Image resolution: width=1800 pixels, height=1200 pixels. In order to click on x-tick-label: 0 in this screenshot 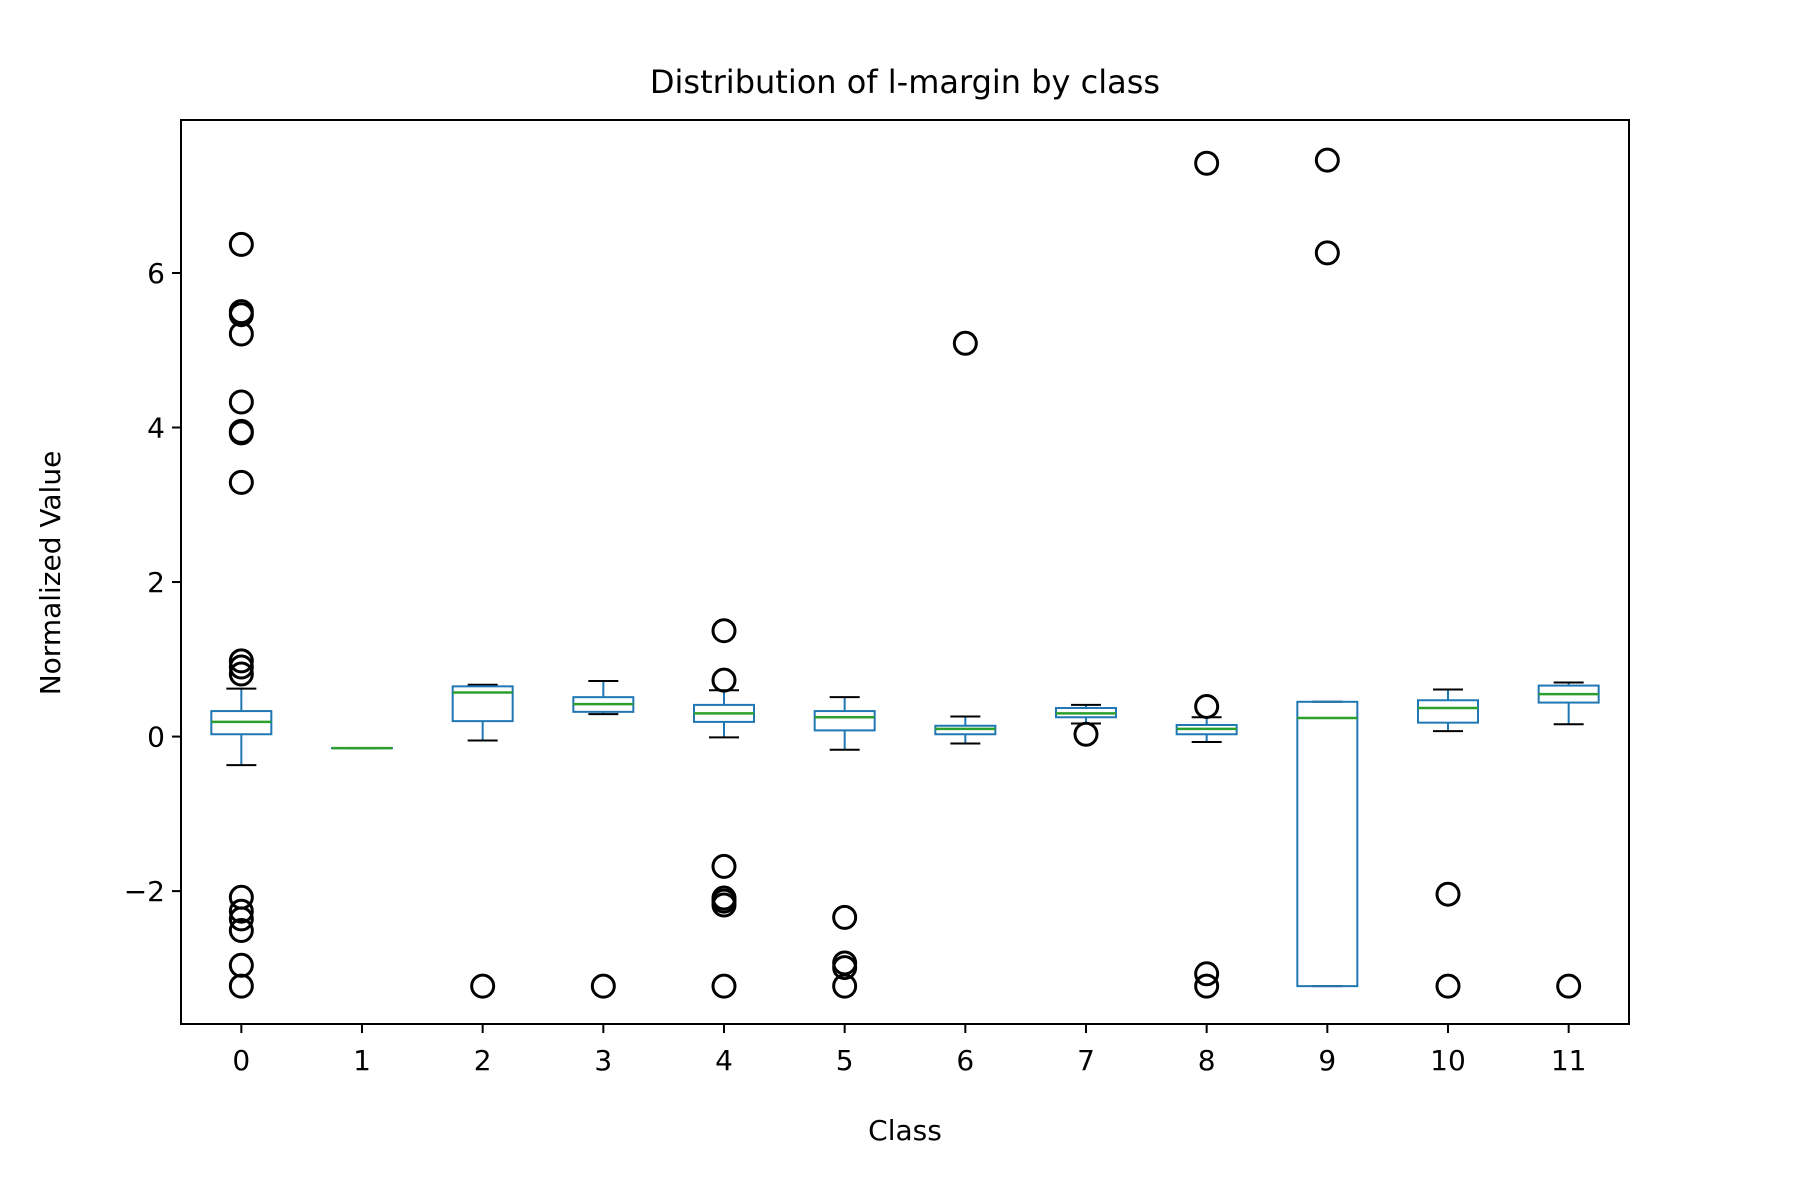, I will do `click(241, 1060)`.